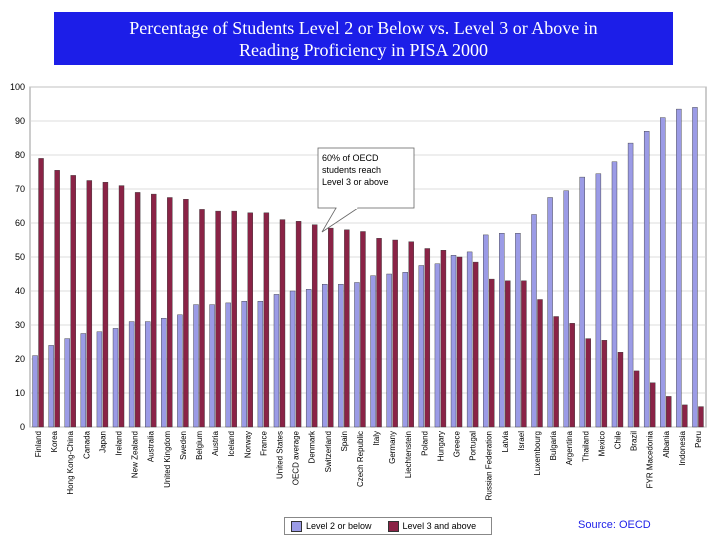 Image resolution: width=720 pixels, height=540 pixels. I want to click on x-tick-label: Japan, so click(102, 442).